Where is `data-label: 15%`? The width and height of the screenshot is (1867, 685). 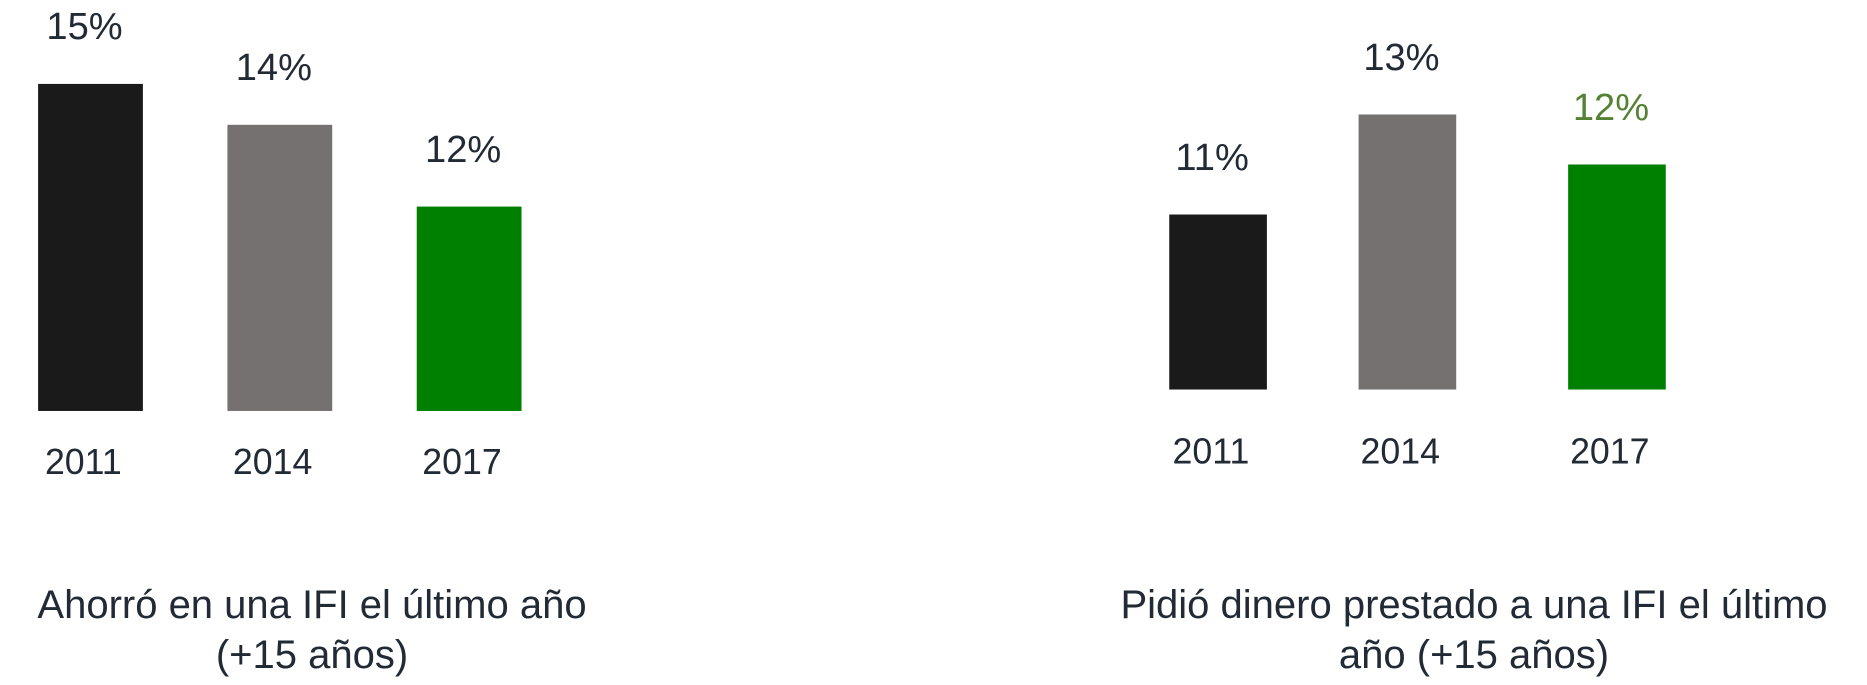
data-label: 15% is located at coordinates (84, 27).